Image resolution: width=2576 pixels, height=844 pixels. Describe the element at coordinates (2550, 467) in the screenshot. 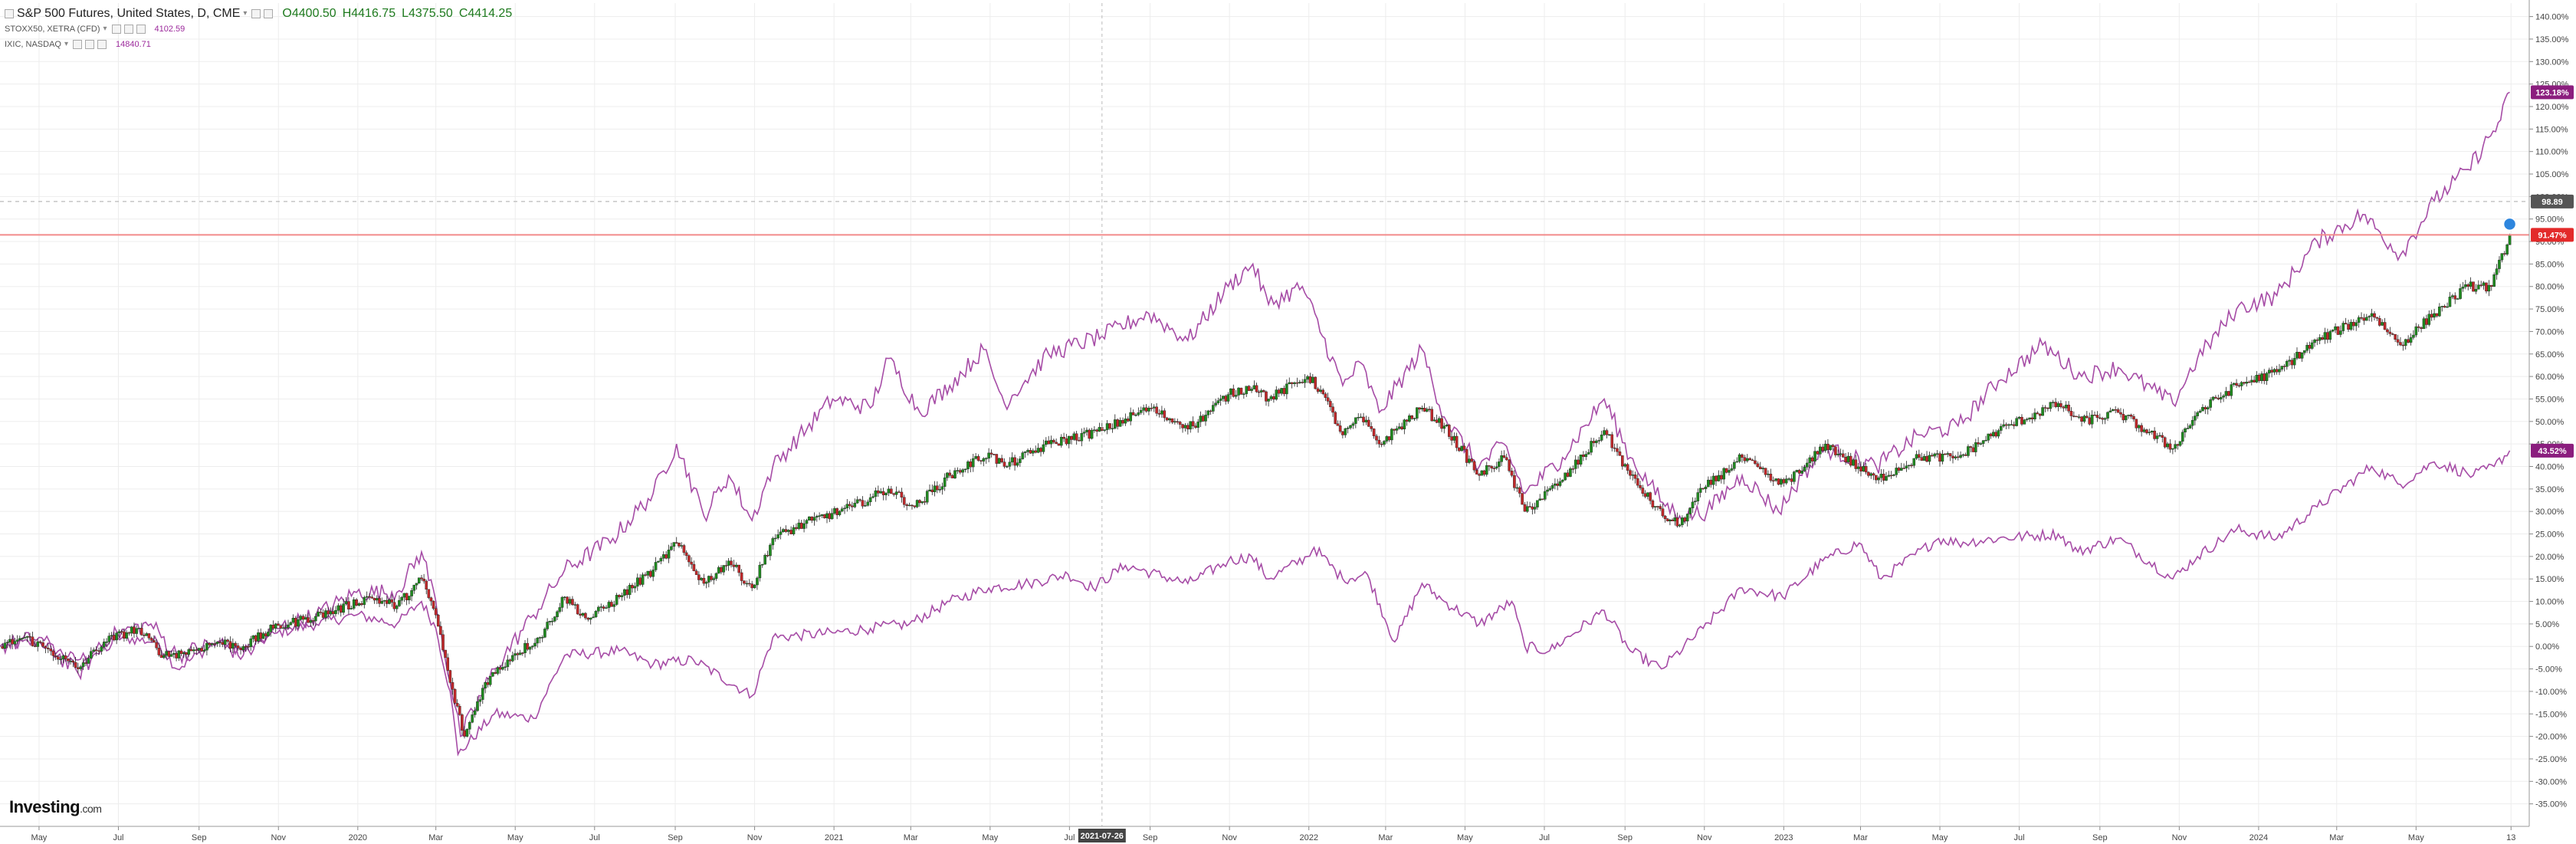

I see `y-tick-label: 40.00%` at that location.